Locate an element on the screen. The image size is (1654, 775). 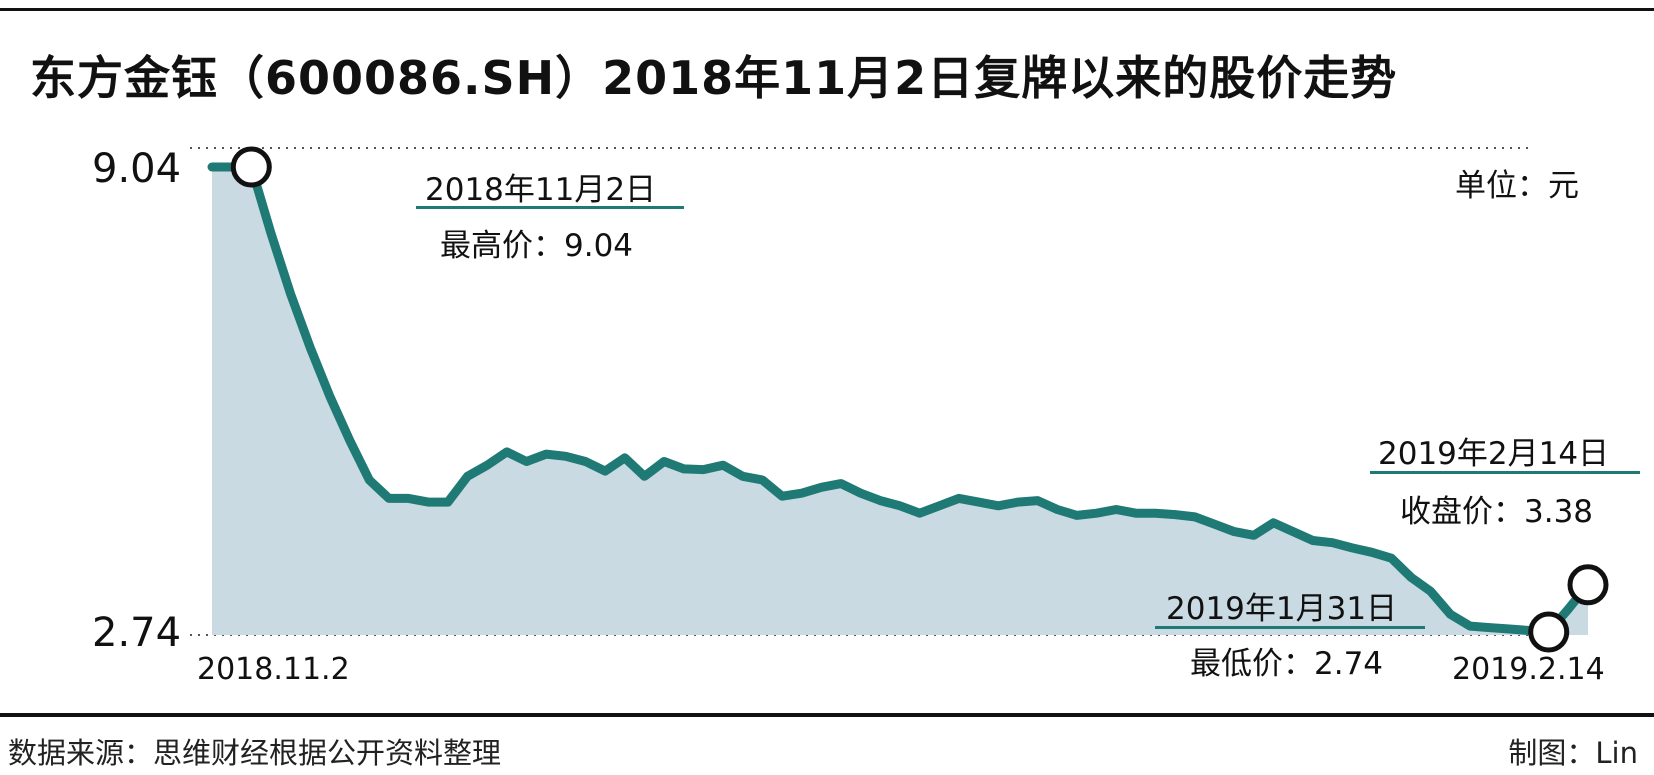
data-source: 数据来源：思维财经根据公开资料整理 is located at coordinates (255, 753).